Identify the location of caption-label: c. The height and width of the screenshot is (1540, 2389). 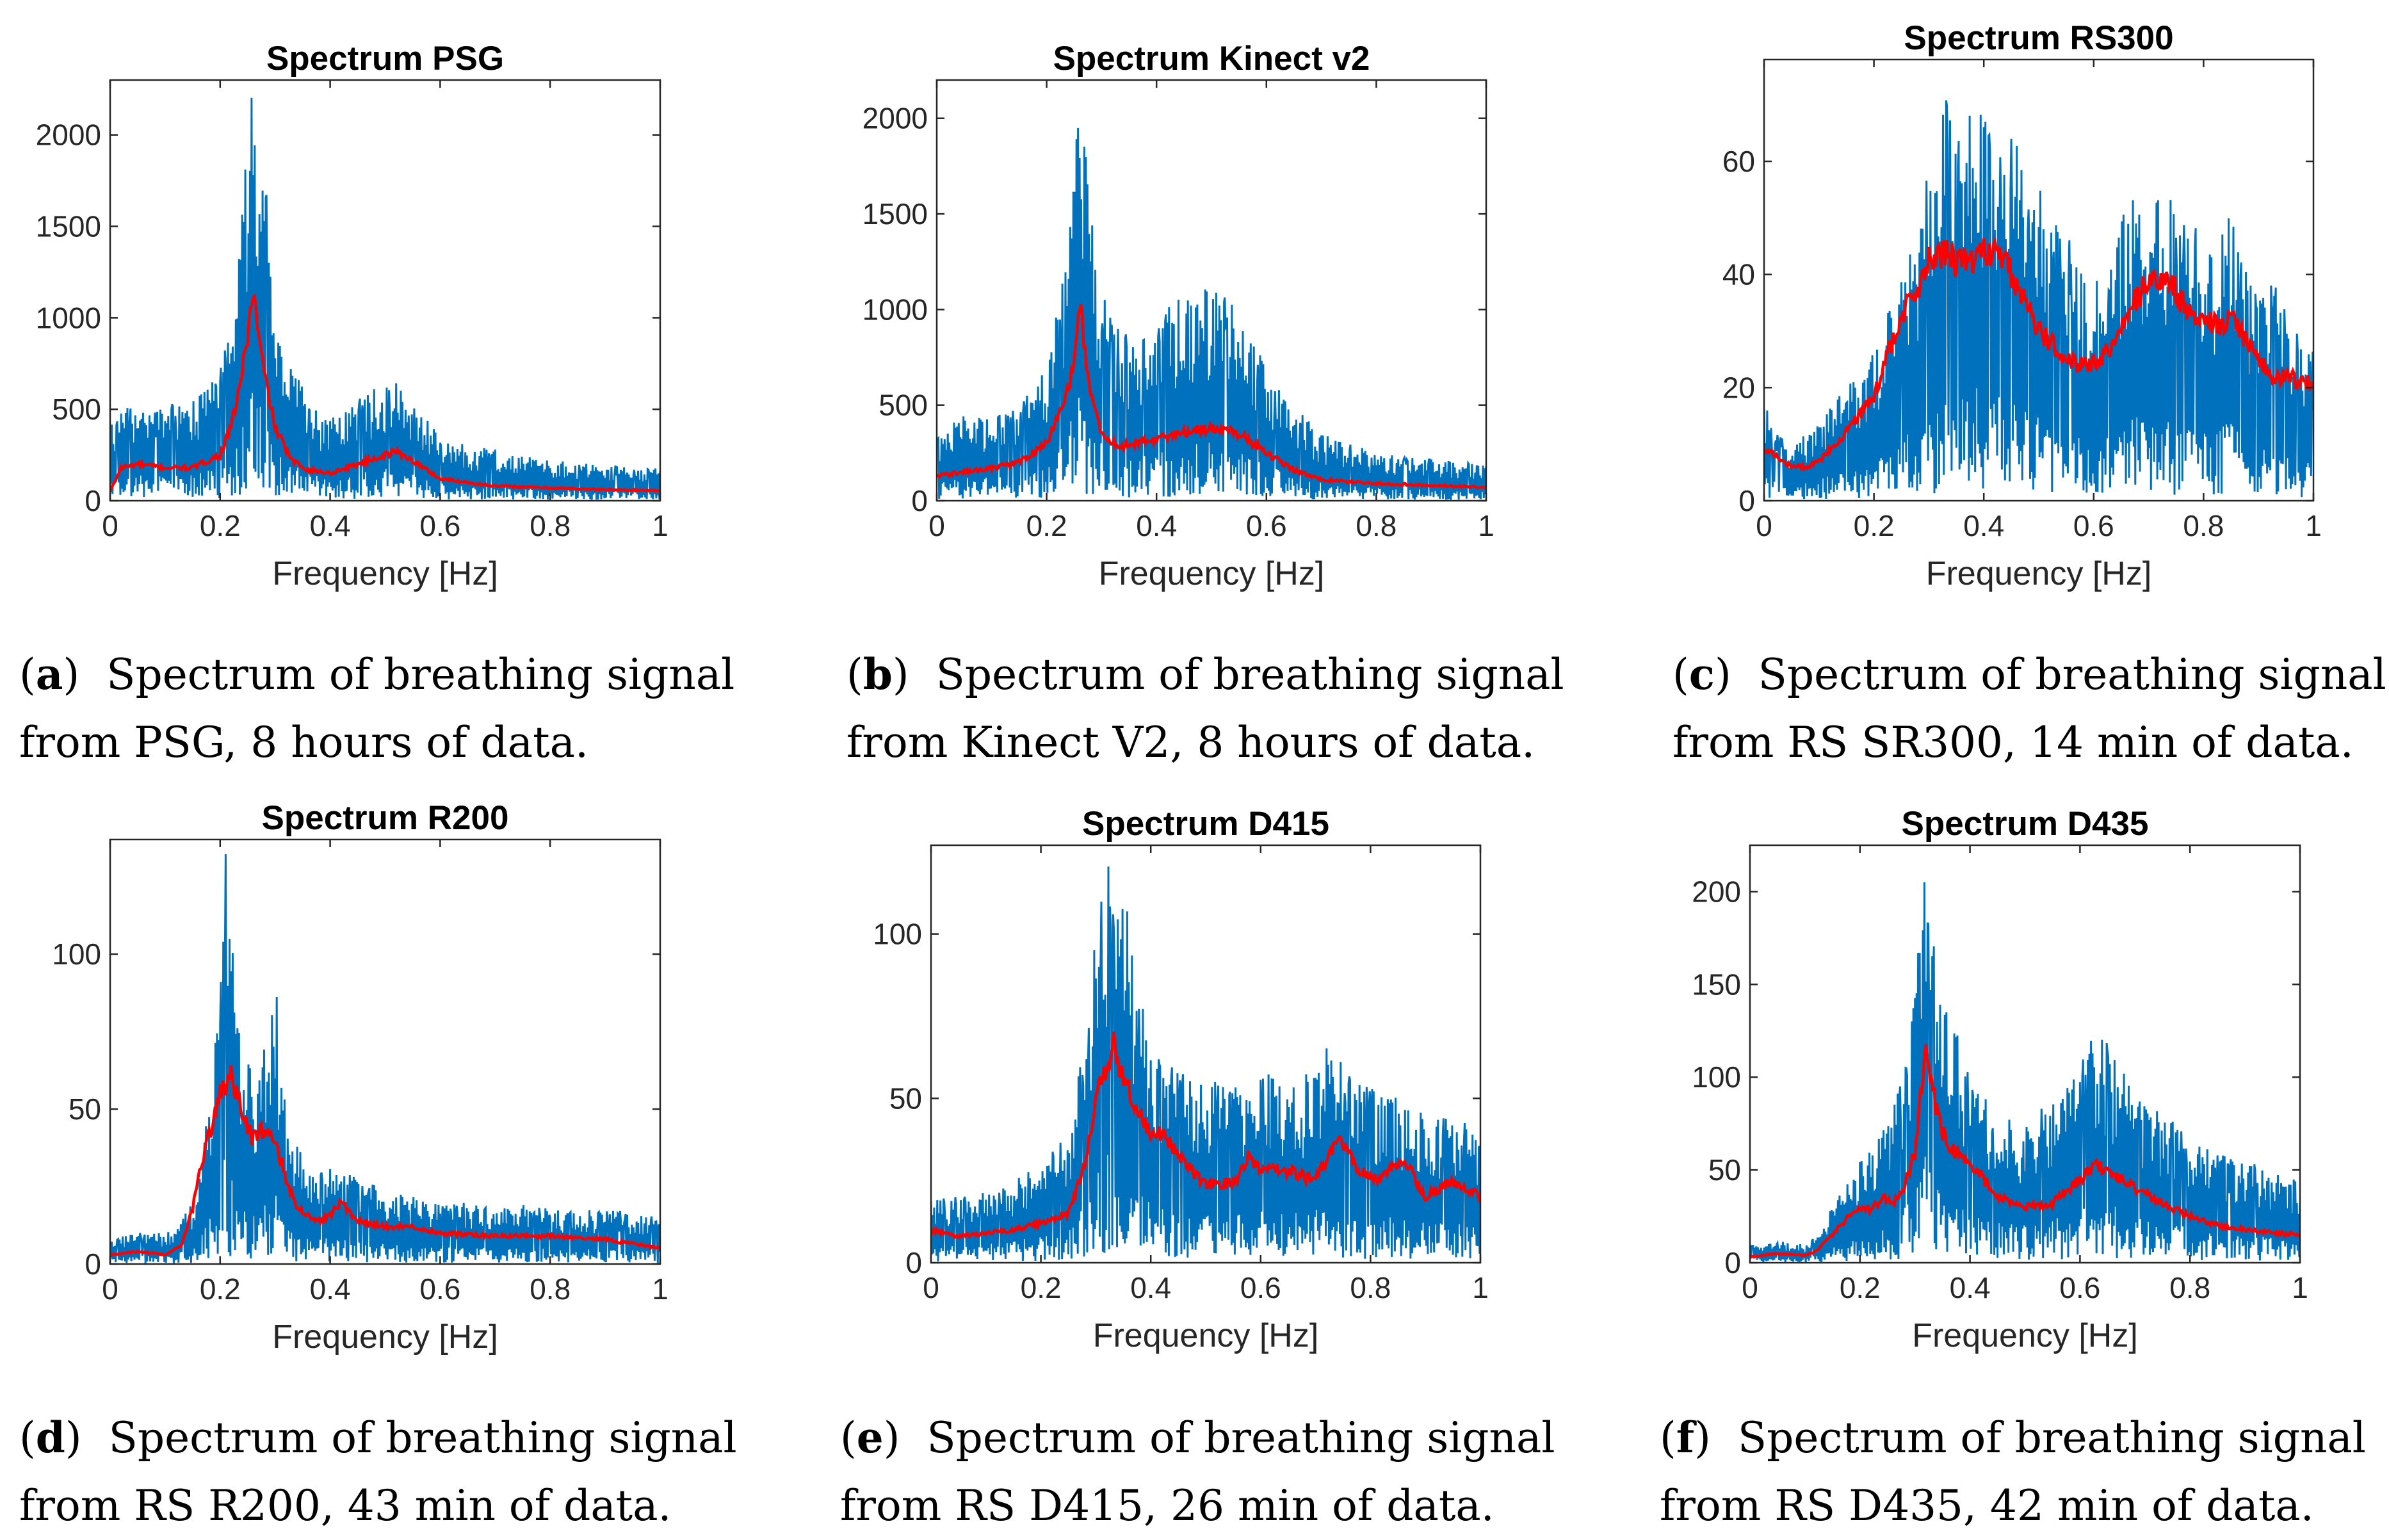
(1701, 674).